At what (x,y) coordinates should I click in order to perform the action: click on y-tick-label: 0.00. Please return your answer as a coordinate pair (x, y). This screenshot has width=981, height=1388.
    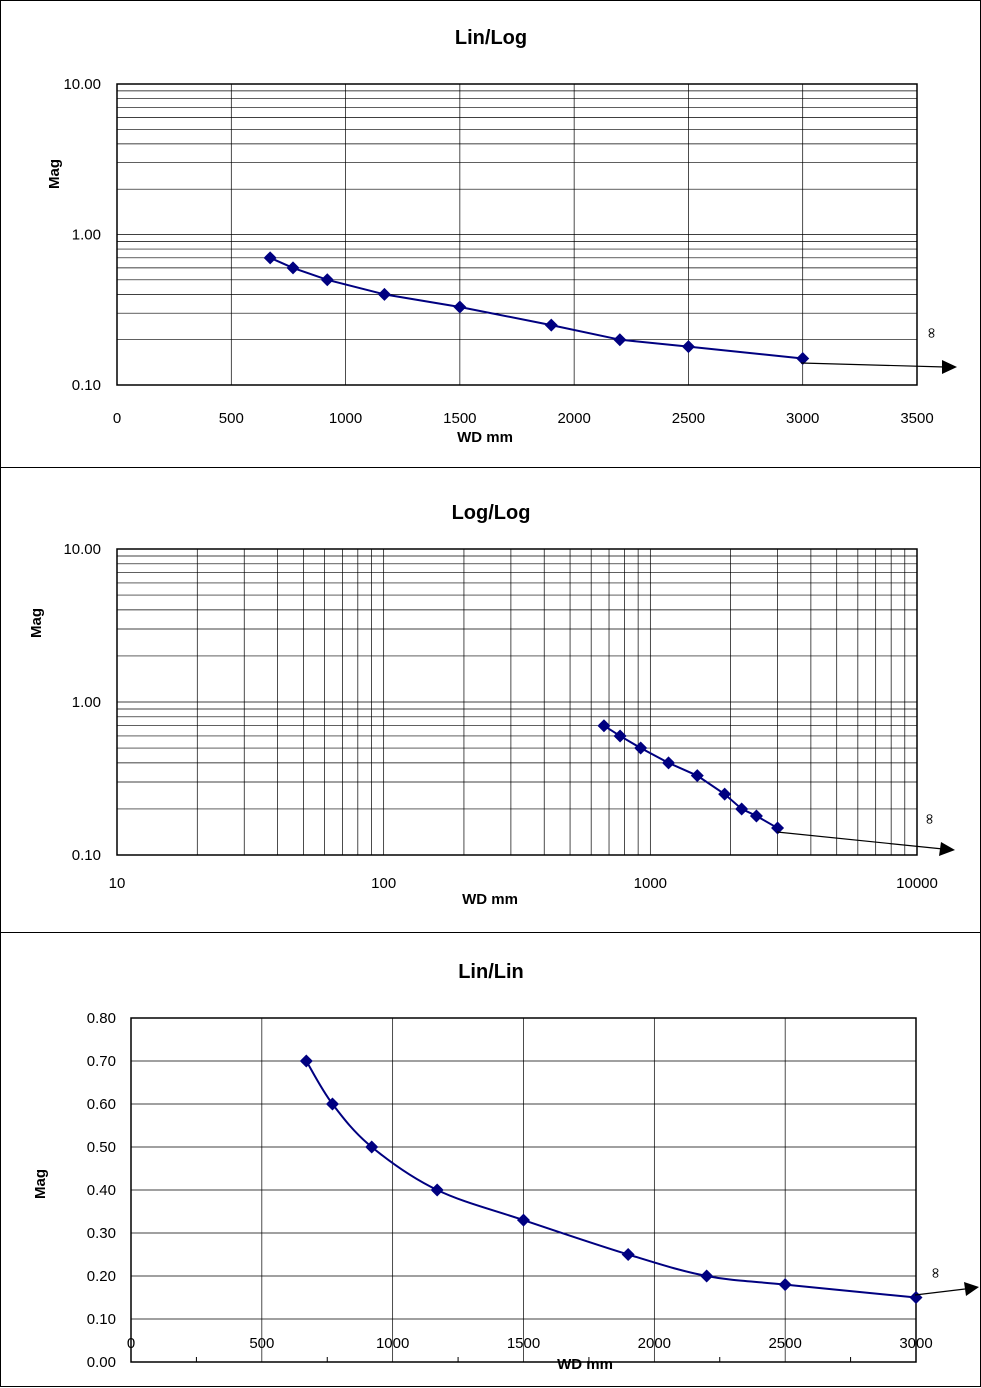
    Looking at the image, I should click on (101, 1362).